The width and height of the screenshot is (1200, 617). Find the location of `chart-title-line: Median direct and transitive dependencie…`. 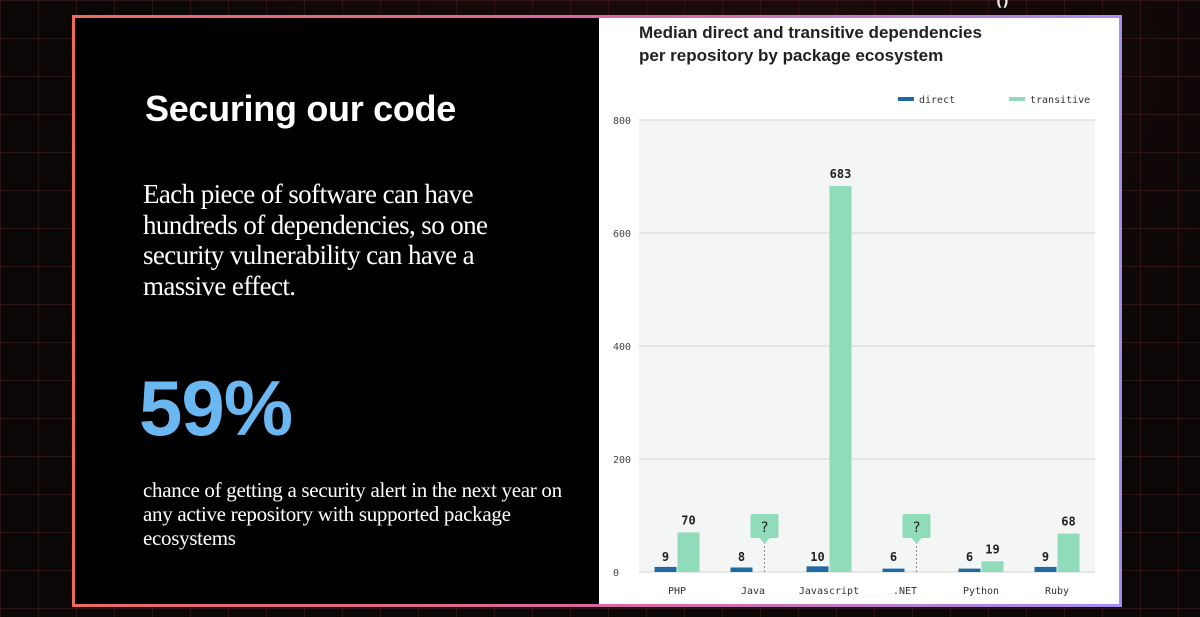

chart-title-line: Median direct and transitive dependencie… is located at coordinates (810, 32).